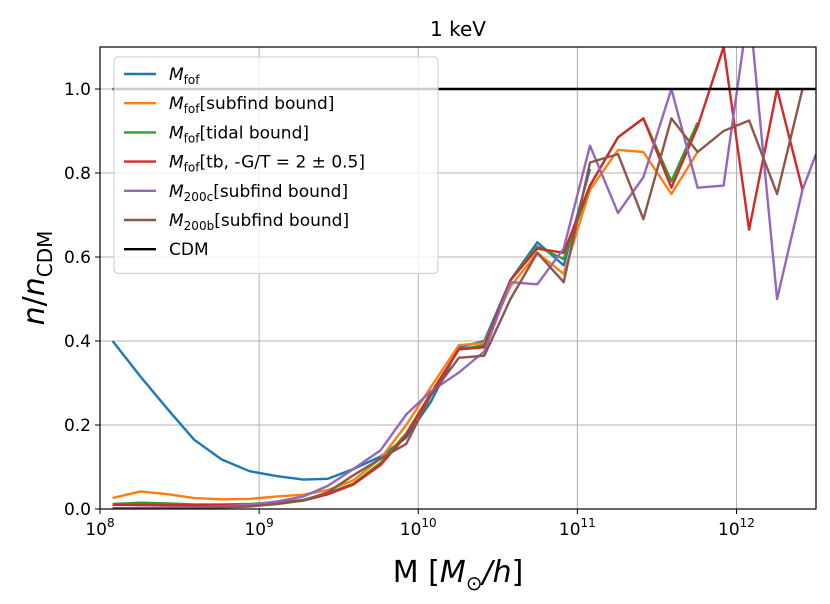 The image size is (830, 604). I want to click on legend-label: Mfof, so click(184, 76).